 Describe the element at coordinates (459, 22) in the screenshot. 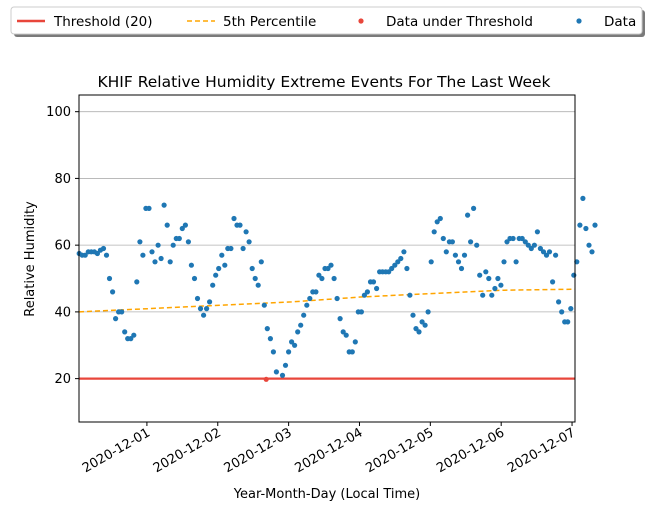

I see `legend-label-under-threshold: Data under Threshold` at that location.